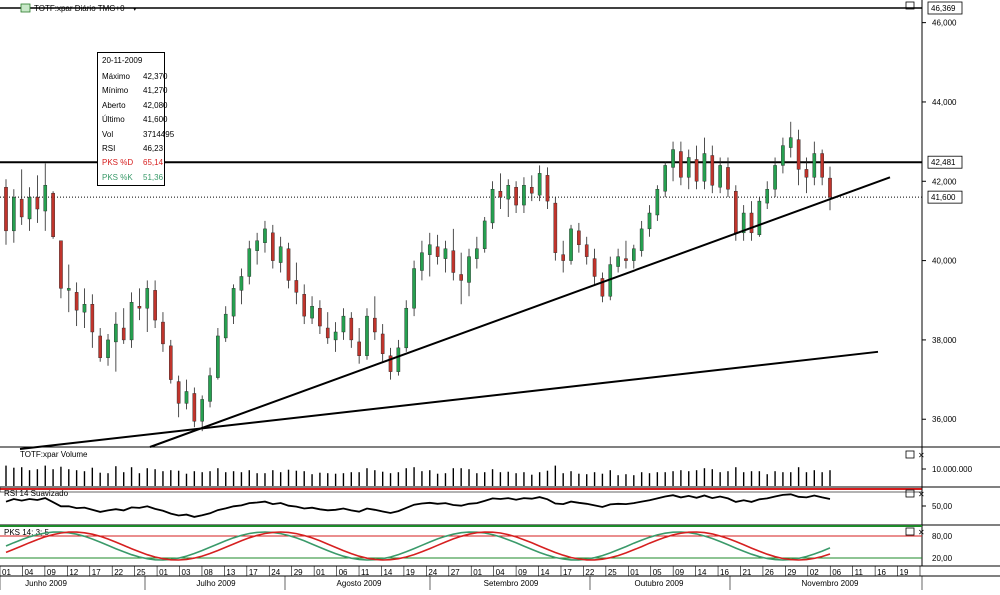 Image resolution: width=1000 pixels, height=595 pixels. Describe the element at coordinates (141, 572) in the screenshot. I see `x-day-label: 25` at that location.